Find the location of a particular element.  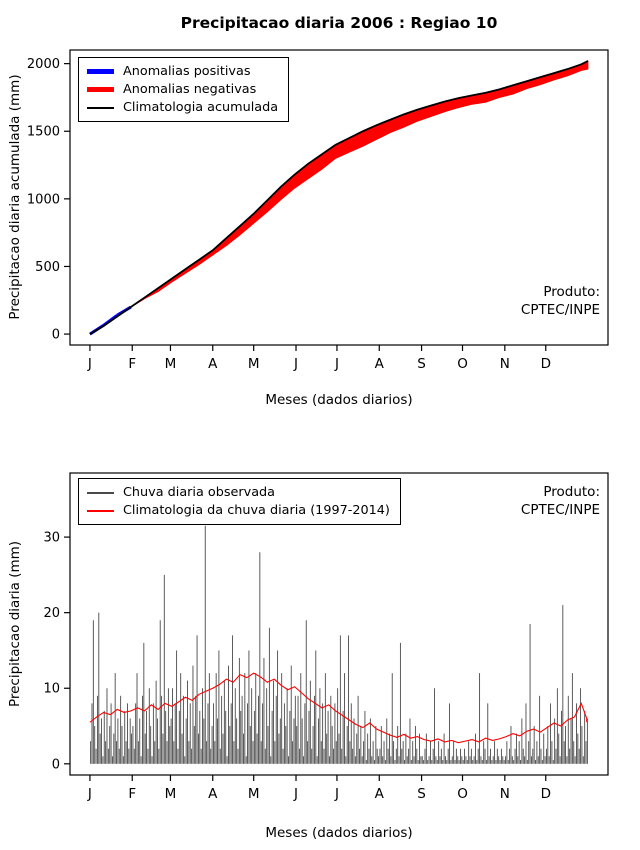

produto-credit-bottom: Produto: CPTEC/INPE is located at coordinates (560, 501).